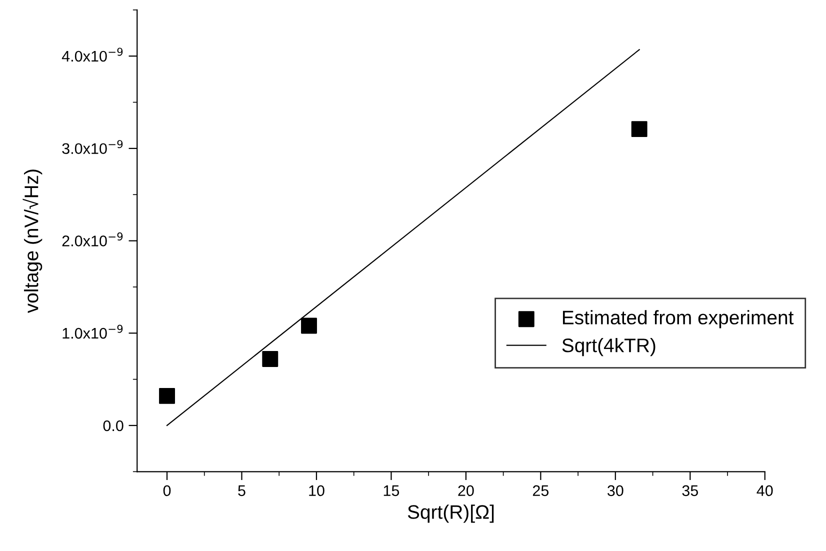  What do you see at coordinates (32, 242) in the screenshot?
I see `y-axis-title: voltage (nV/√Hz)` at bounding box center [32, 242].